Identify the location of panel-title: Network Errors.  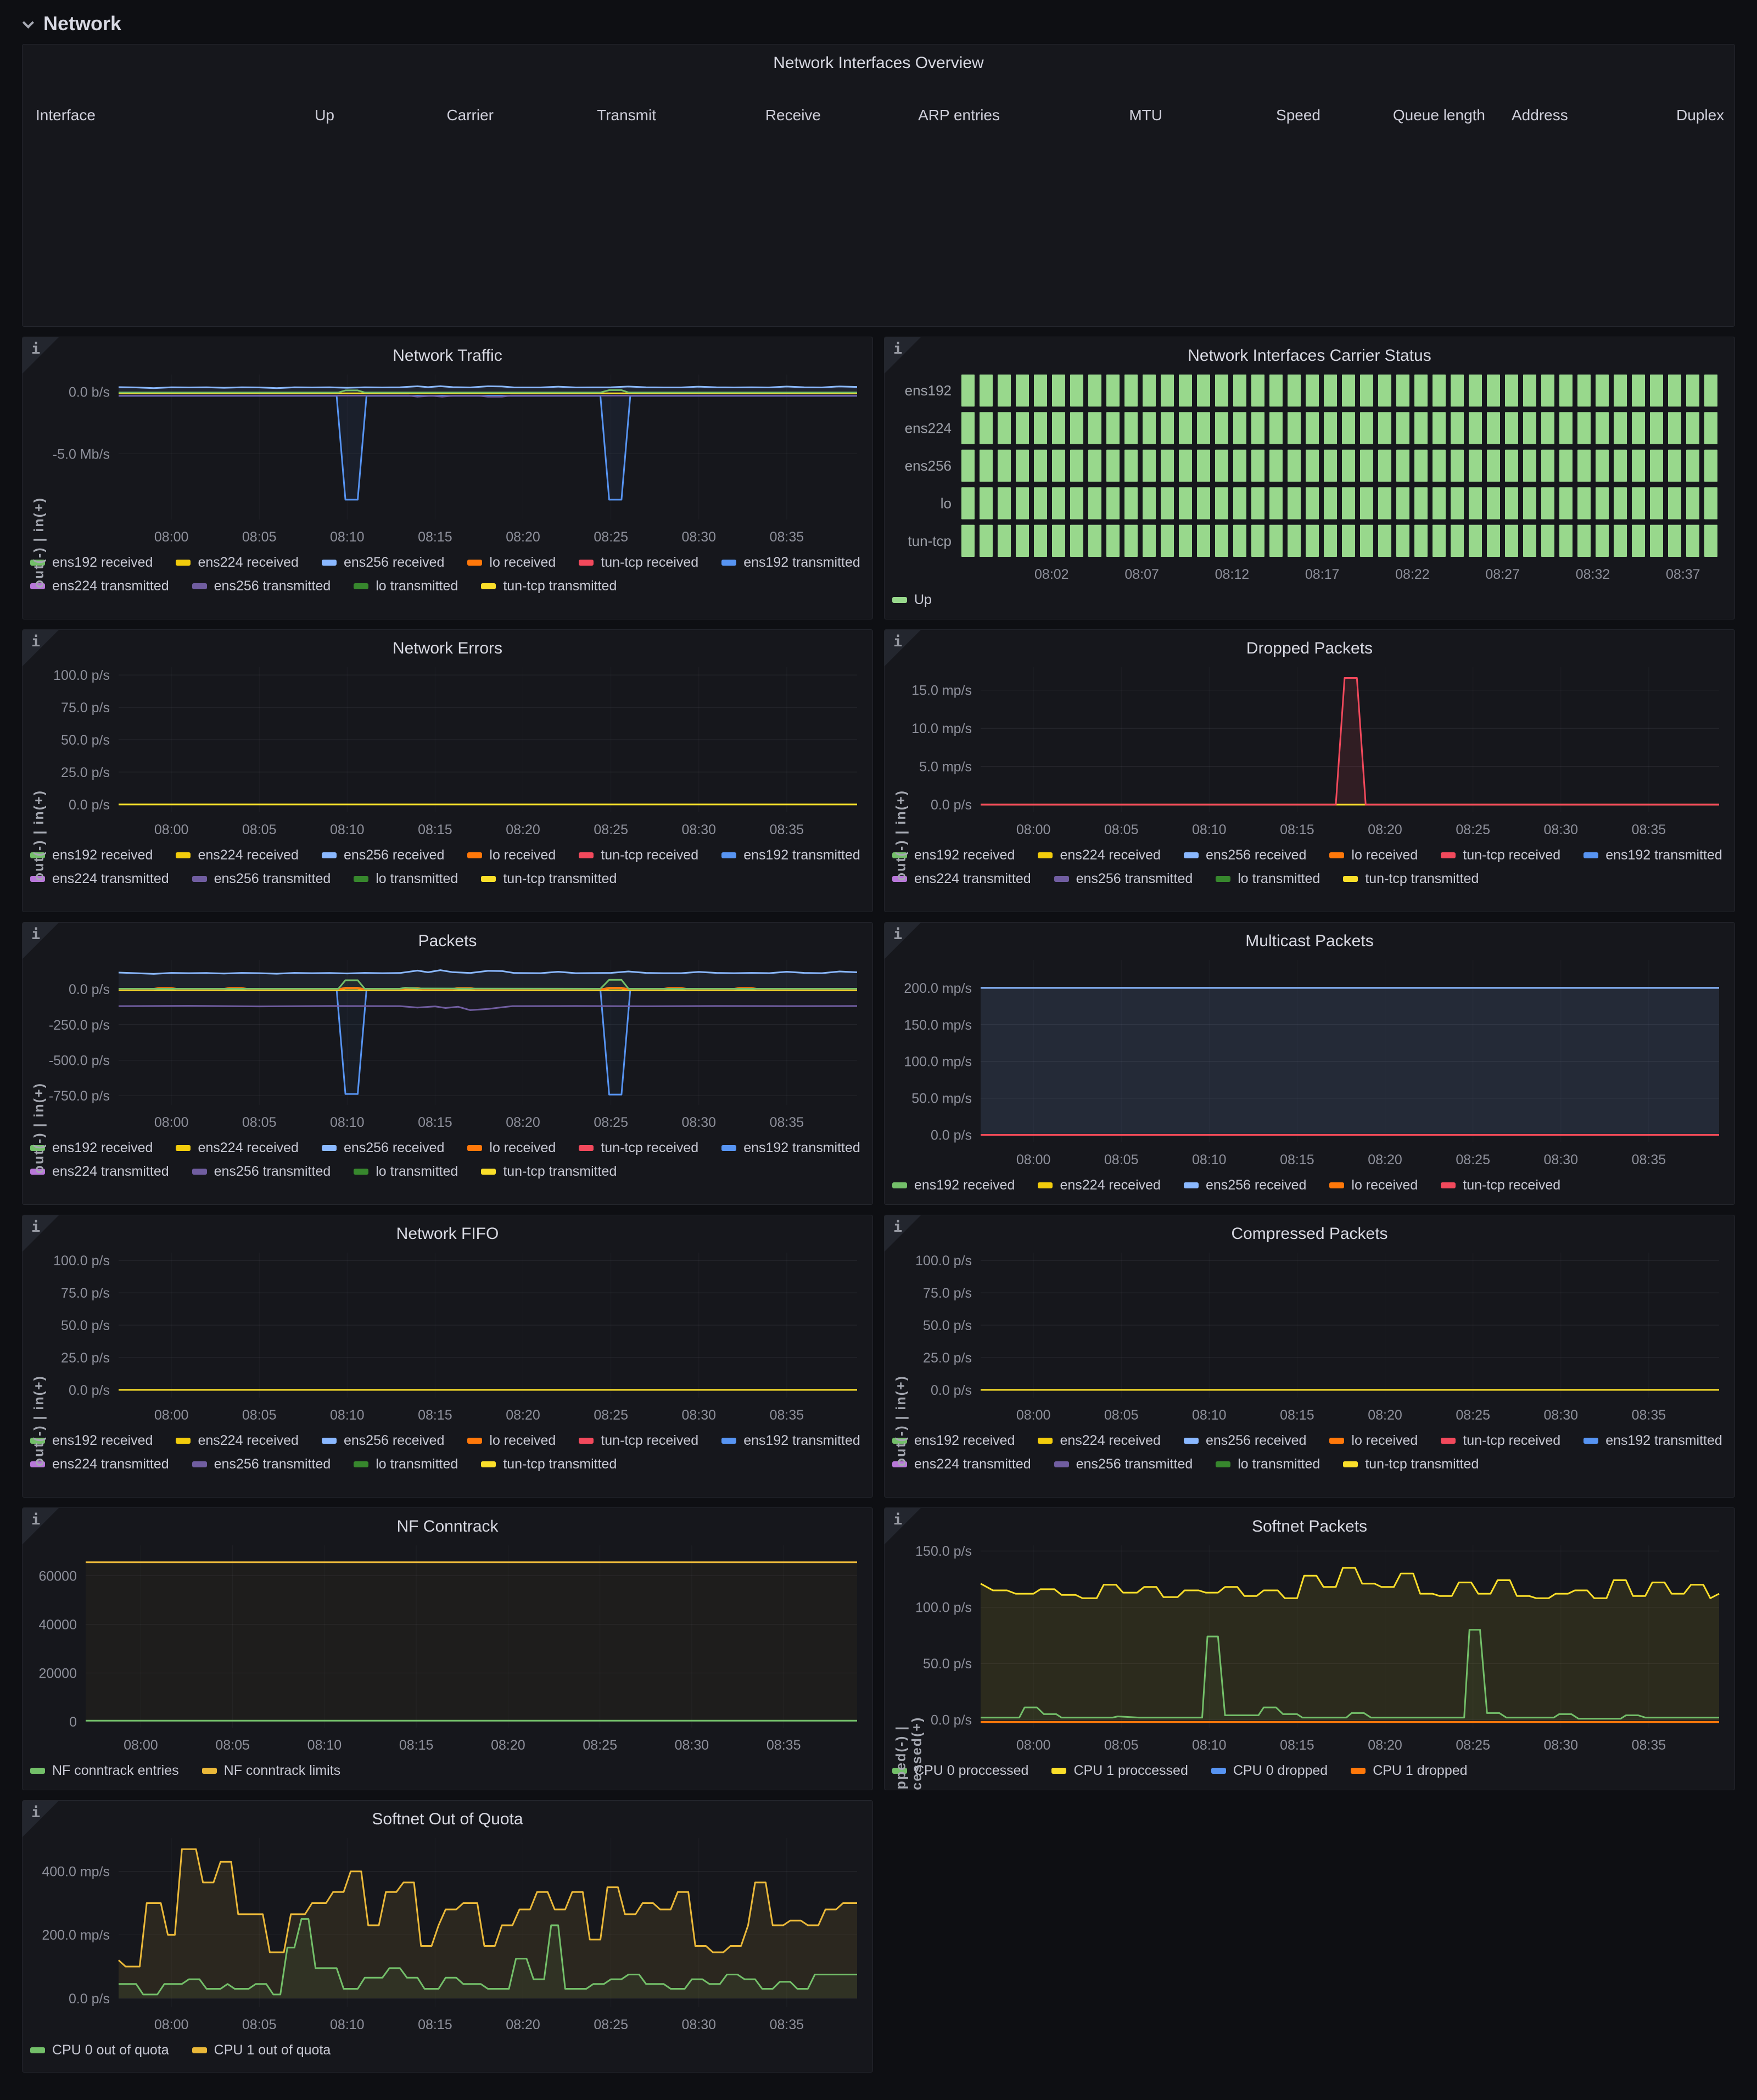
(447, 648).